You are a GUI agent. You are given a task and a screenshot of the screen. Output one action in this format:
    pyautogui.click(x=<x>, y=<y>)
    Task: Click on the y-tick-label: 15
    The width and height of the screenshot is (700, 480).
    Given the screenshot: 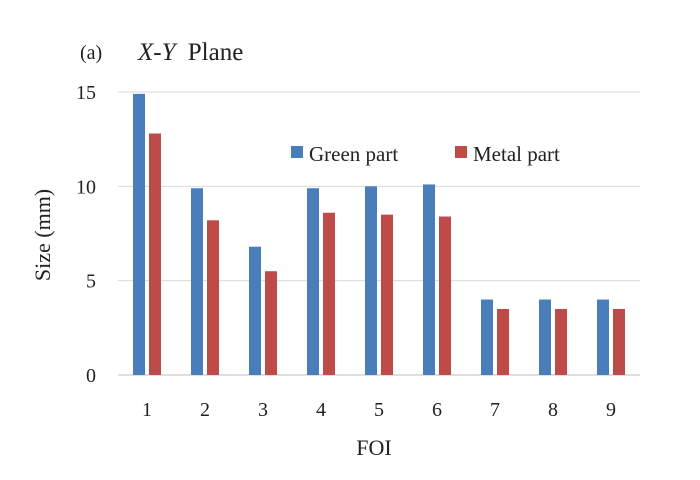 What is the action you would take?
    pyautogui.click(x=86, y=93)
    